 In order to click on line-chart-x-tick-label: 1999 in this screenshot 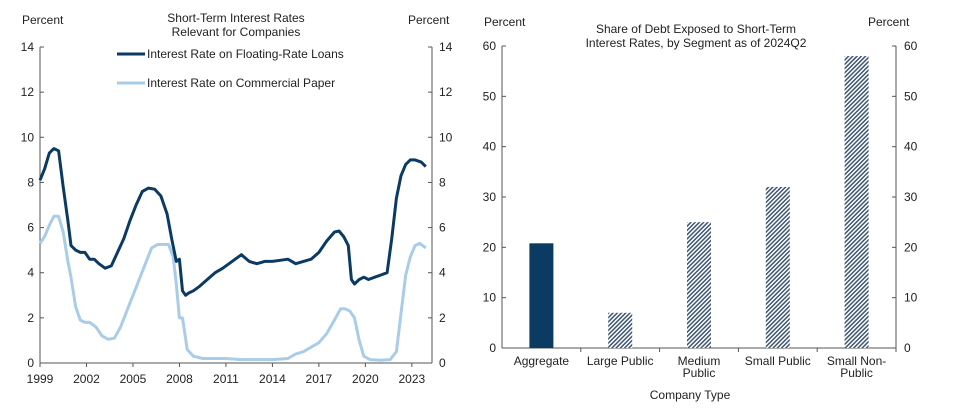, I will do `click(40, 379)`.